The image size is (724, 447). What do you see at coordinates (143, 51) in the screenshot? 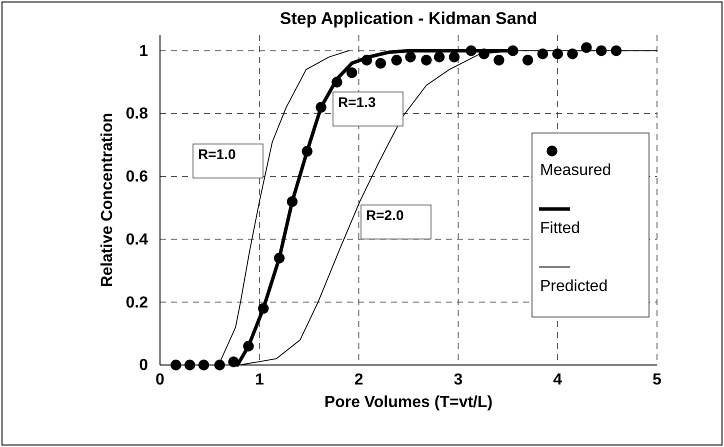
I see `y-tick-label: 1` at bounding box center [143, 51].